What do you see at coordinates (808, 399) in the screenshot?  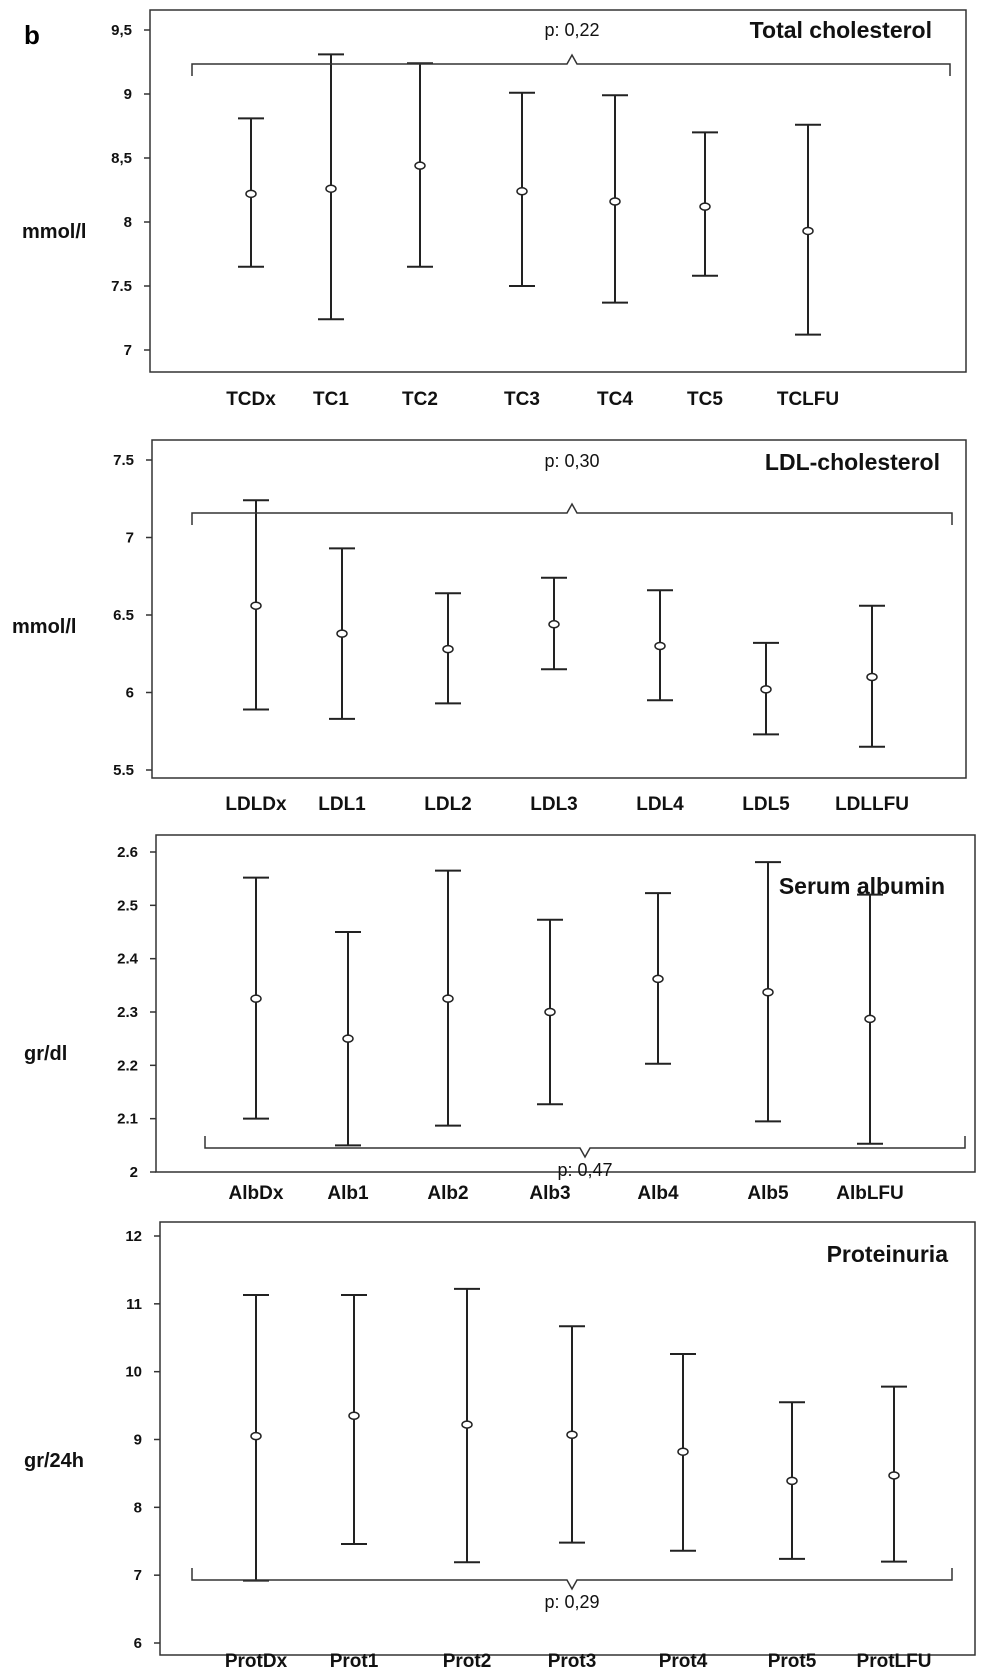 I see `category-label: TCLFU` at bounding box center [808, 399].